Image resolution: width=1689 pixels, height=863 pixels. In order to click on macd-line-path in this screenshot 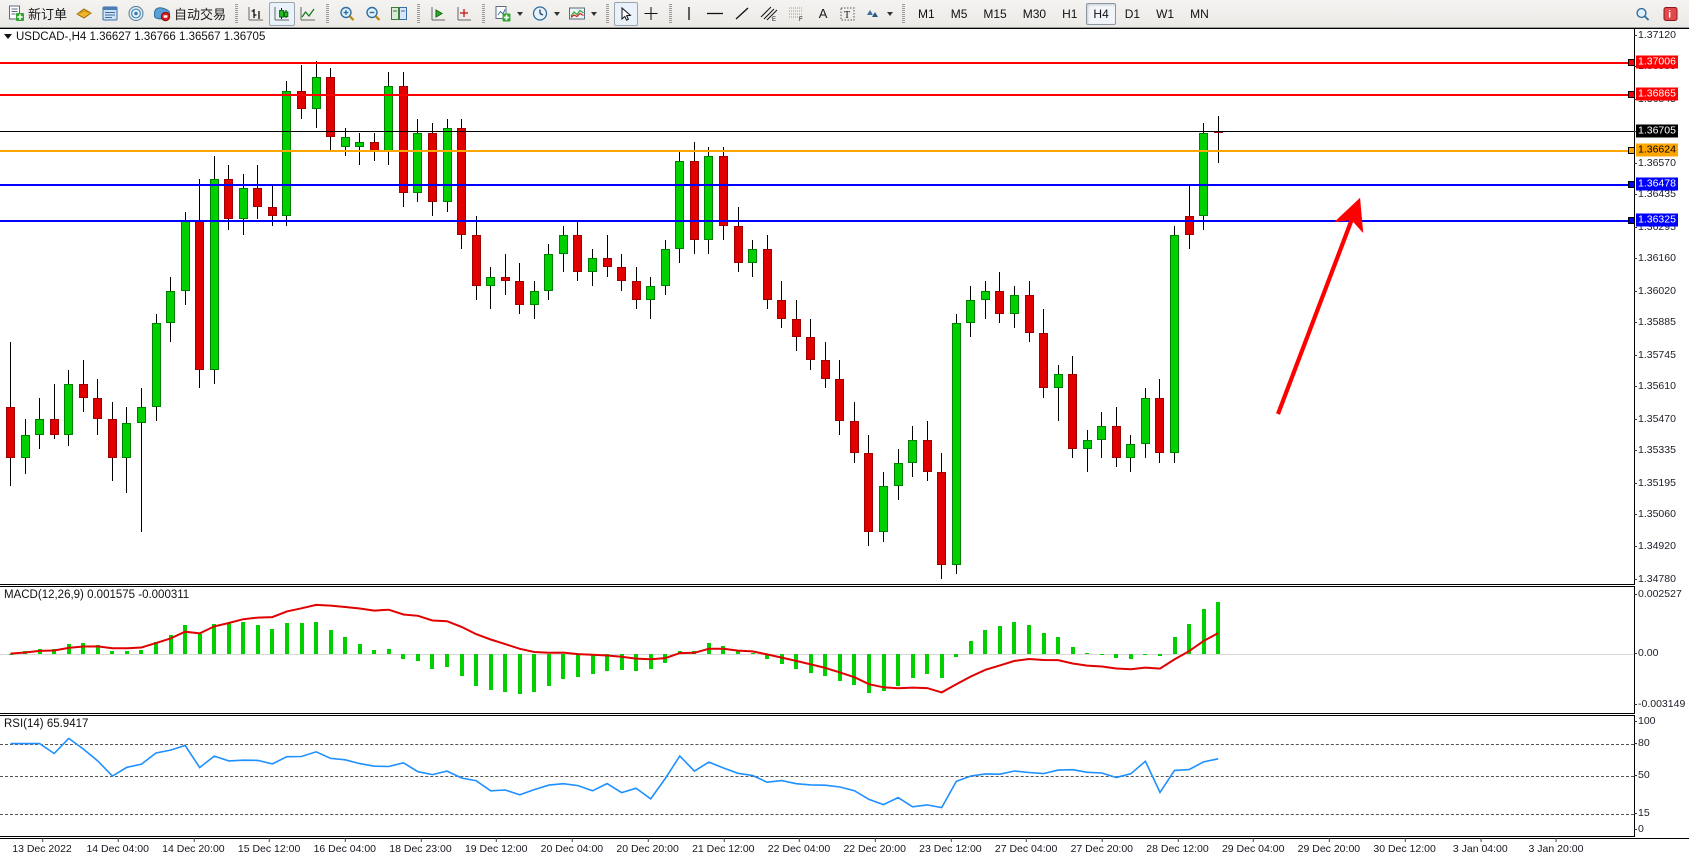, I will do `click(614, 648)`.